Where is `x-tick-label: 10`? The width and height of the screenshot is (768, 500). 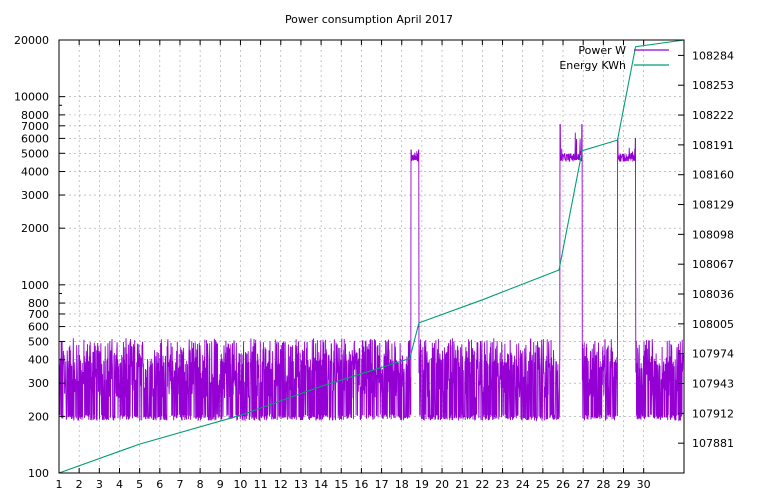 x-tick-label: 10 is located at coordinates (240, 484).